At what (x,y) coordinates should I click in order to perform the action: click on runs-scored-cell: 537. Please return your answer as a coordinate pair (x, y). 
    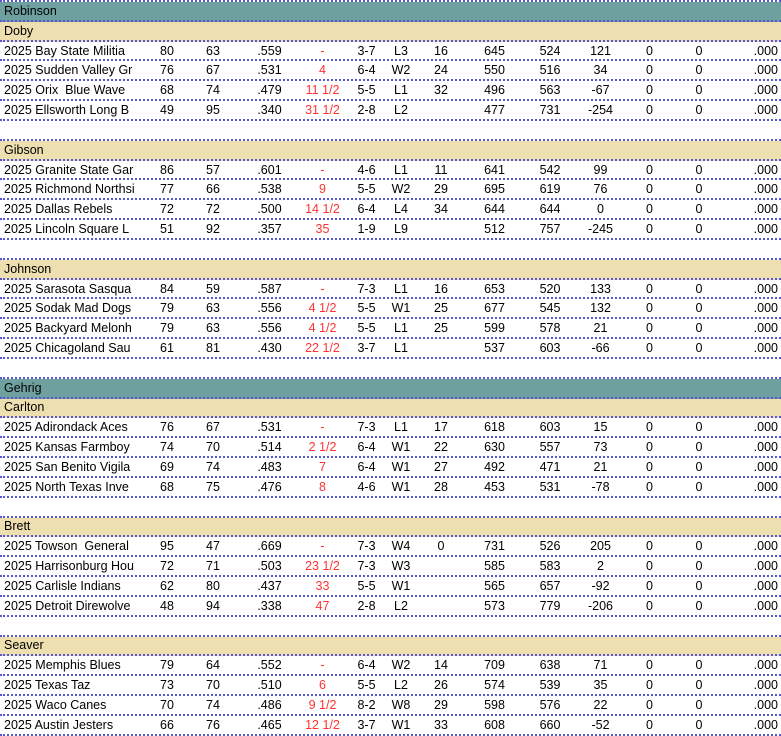
    Looking at the image, I should click on (494, 347).